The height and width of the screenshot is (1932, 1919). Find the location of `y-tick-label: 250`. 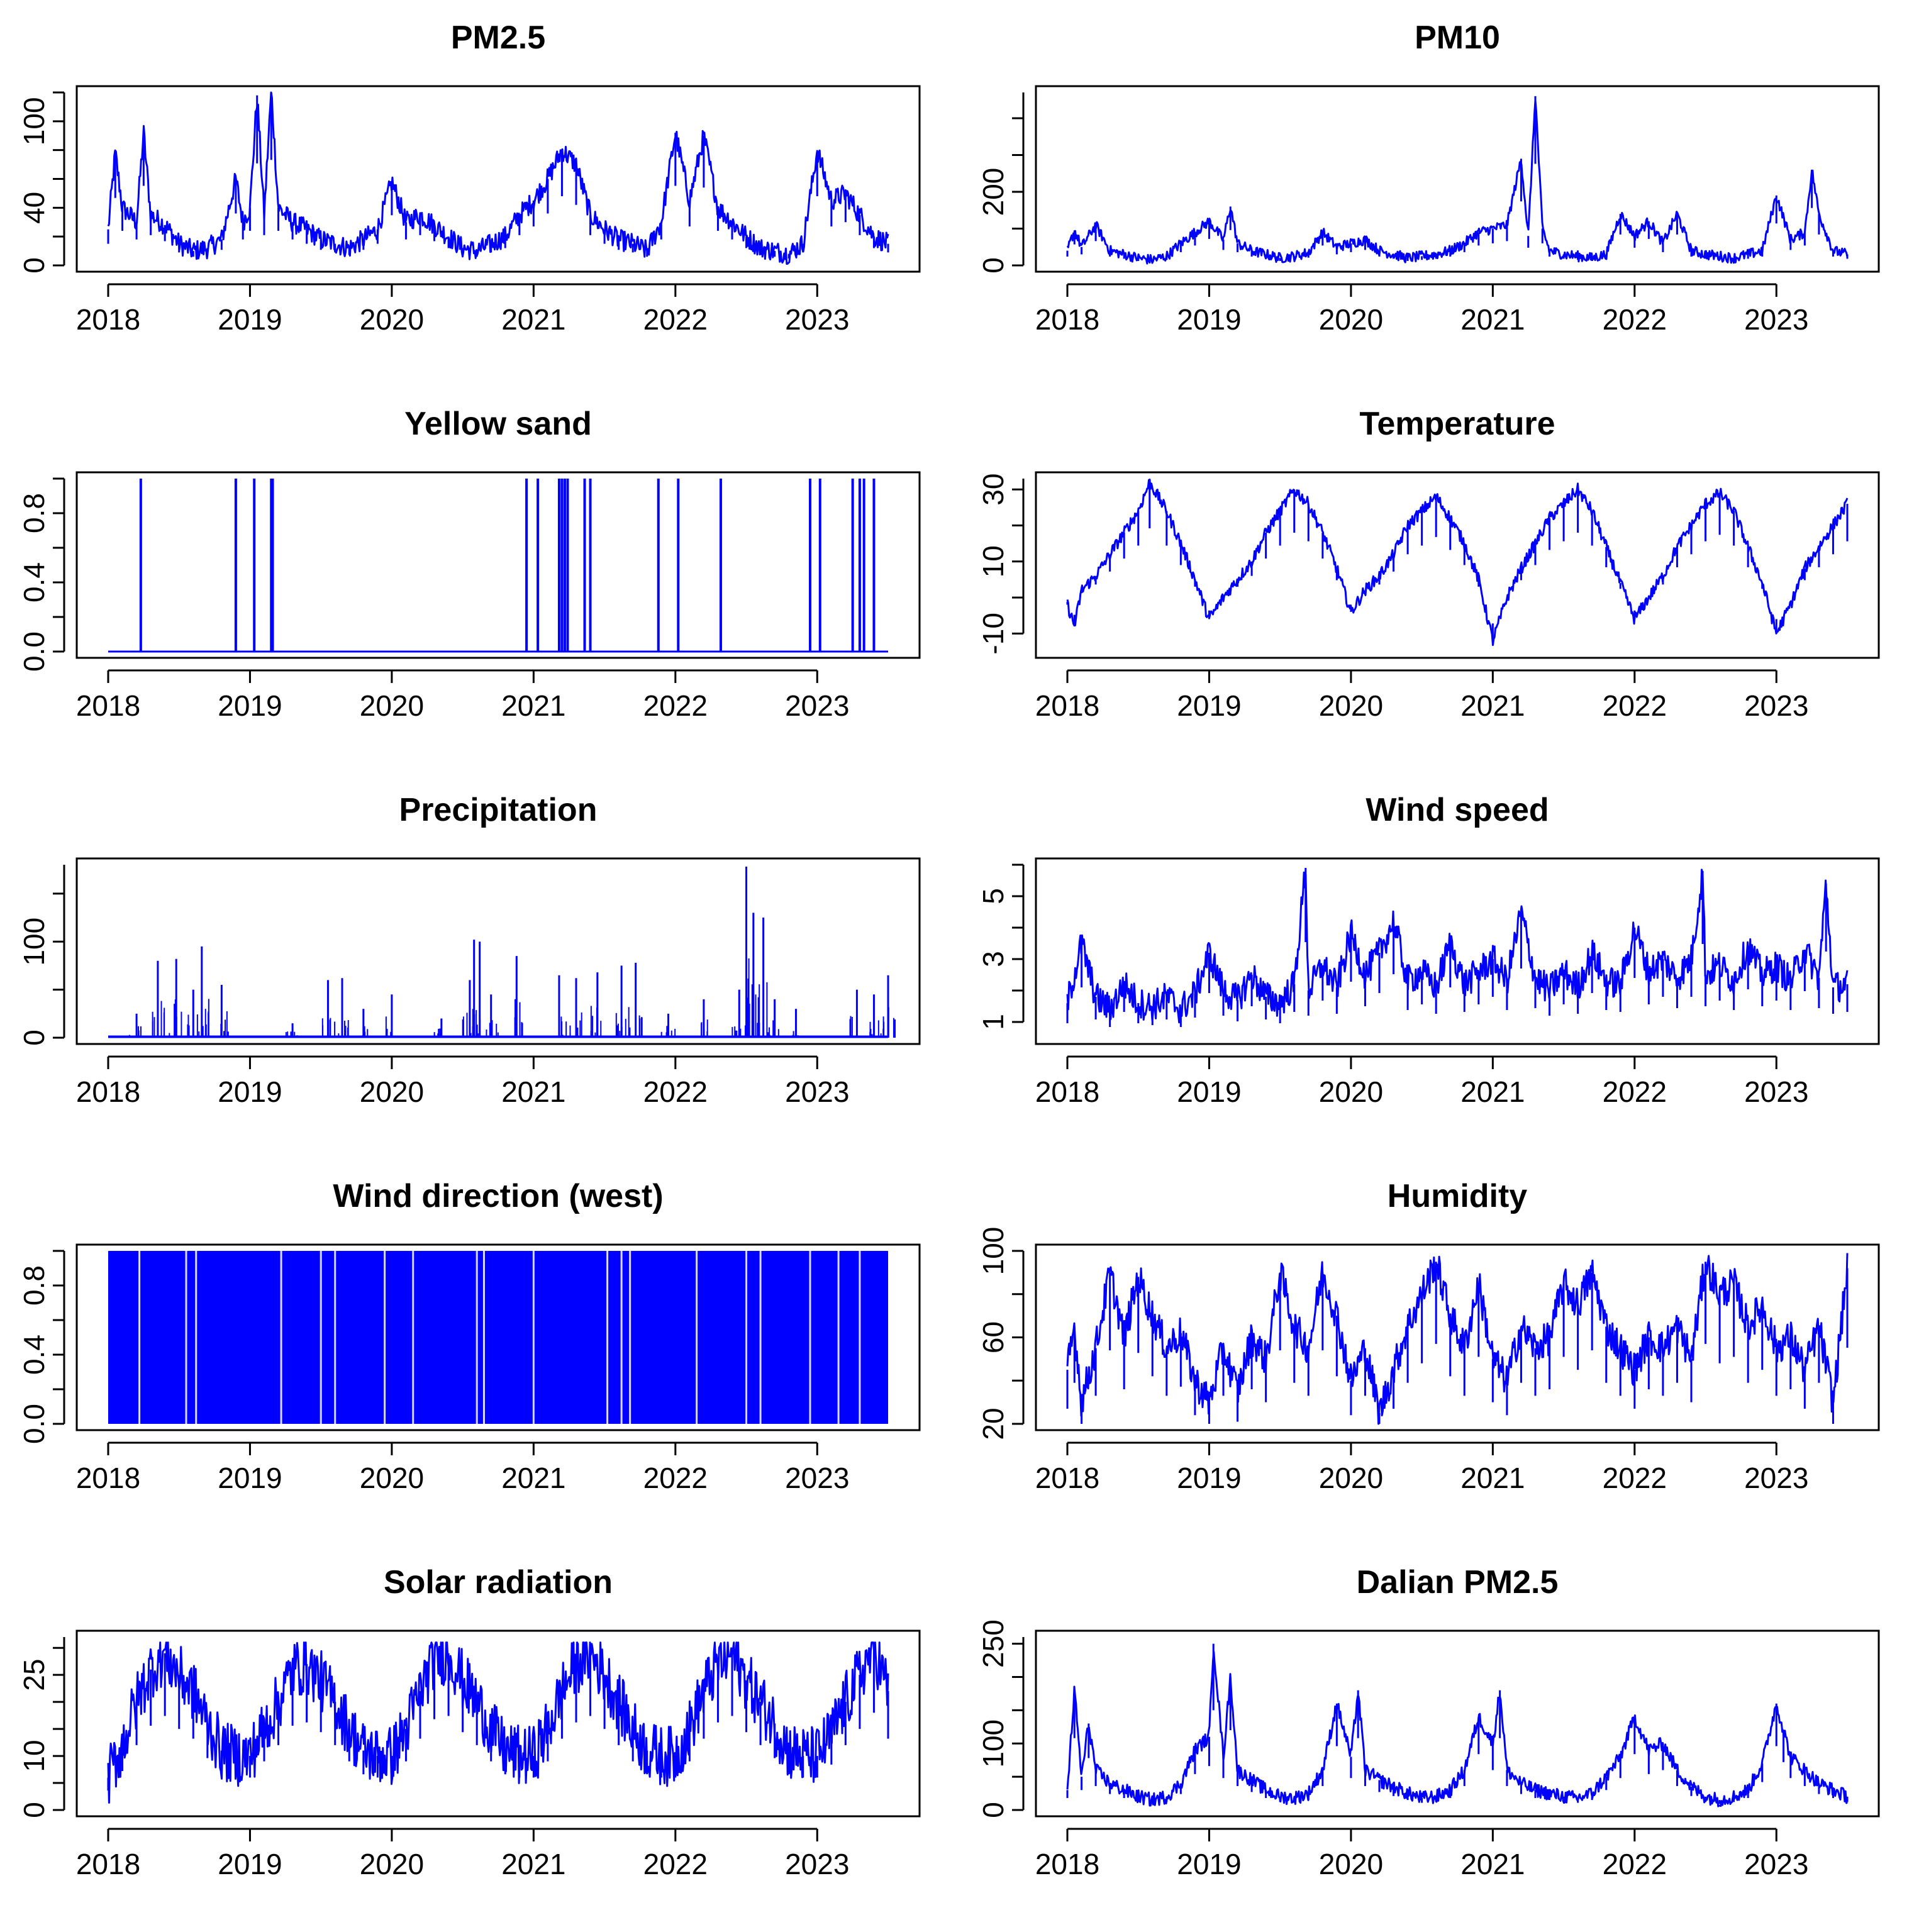

y-tick-label: 250 is located at coordinates (993, 1643).